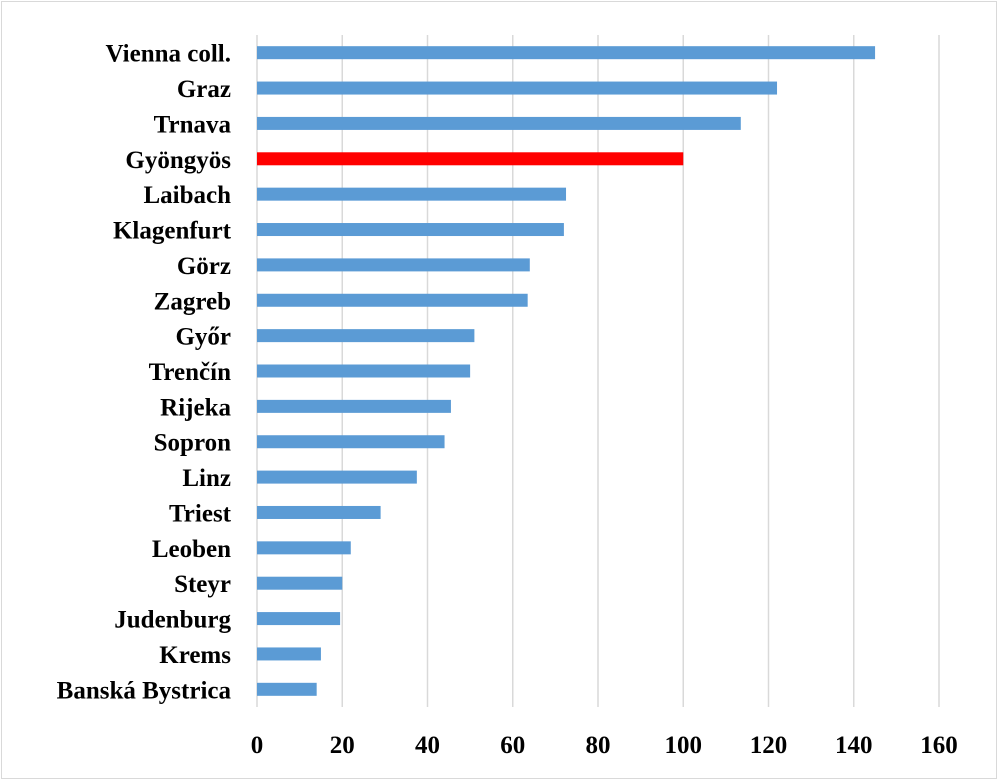 This screenshot has height=782, width=1000. I want to click on x-tick-label-40: 40, so click(427, 745).